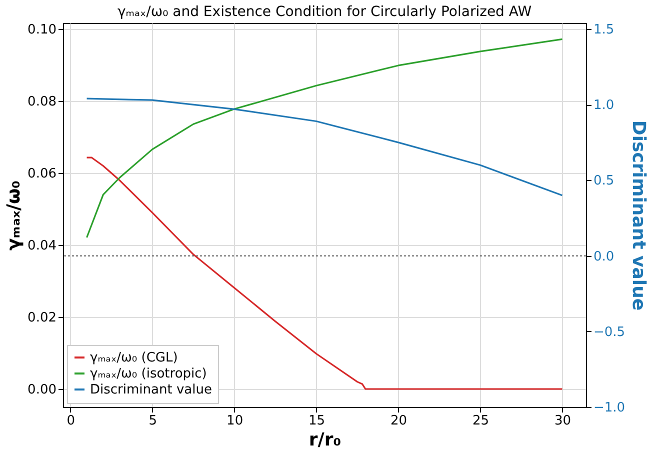  What do you see at coordinates (610, 332) in the screenshot?
I see `y2-tick-label: −0.5` at bounding box center [610, 332].